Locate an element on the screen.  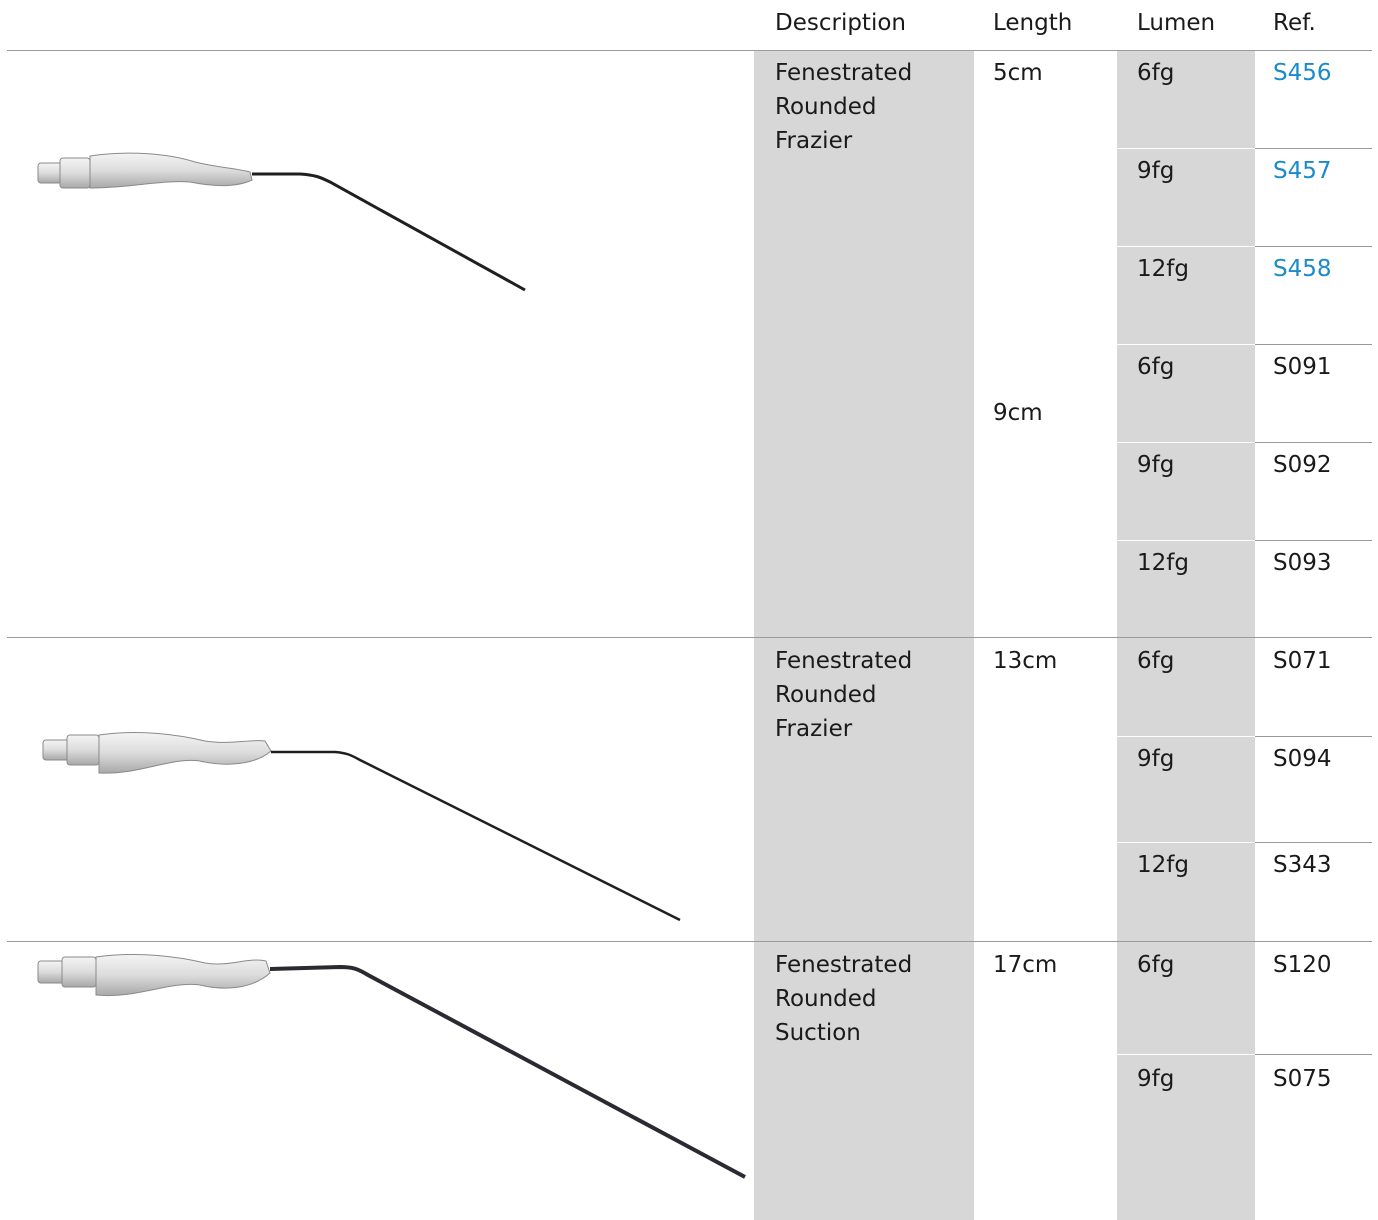
ref-cell: S094 is located at coordinates (1302, 759).